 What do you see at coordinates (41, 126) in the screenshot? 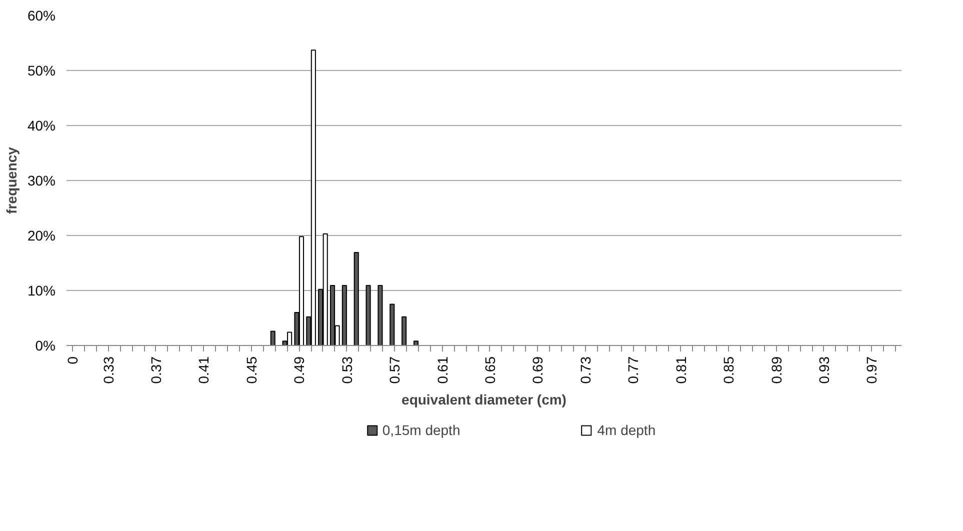
I see `y-tick-label: 40%` at bounding box center [41, 126].